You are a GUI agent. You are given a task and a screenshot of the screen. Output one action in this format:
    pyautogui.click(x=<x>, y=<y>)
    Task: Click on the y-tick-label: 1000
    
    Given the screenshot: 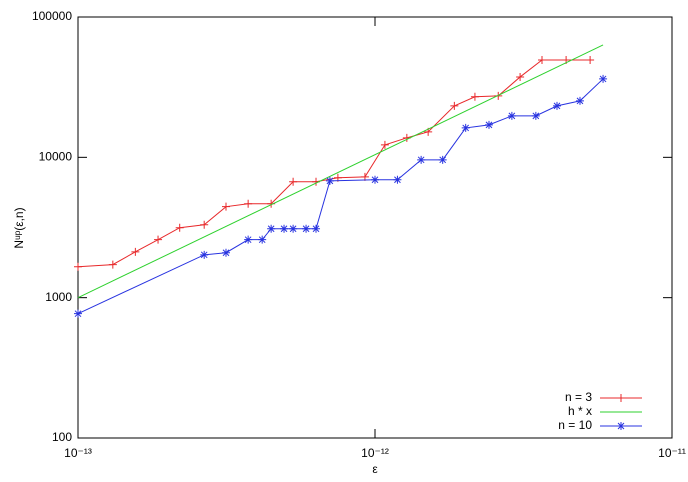 What is the action you would take?
    pyautogui.click(x=58, y=297)
    